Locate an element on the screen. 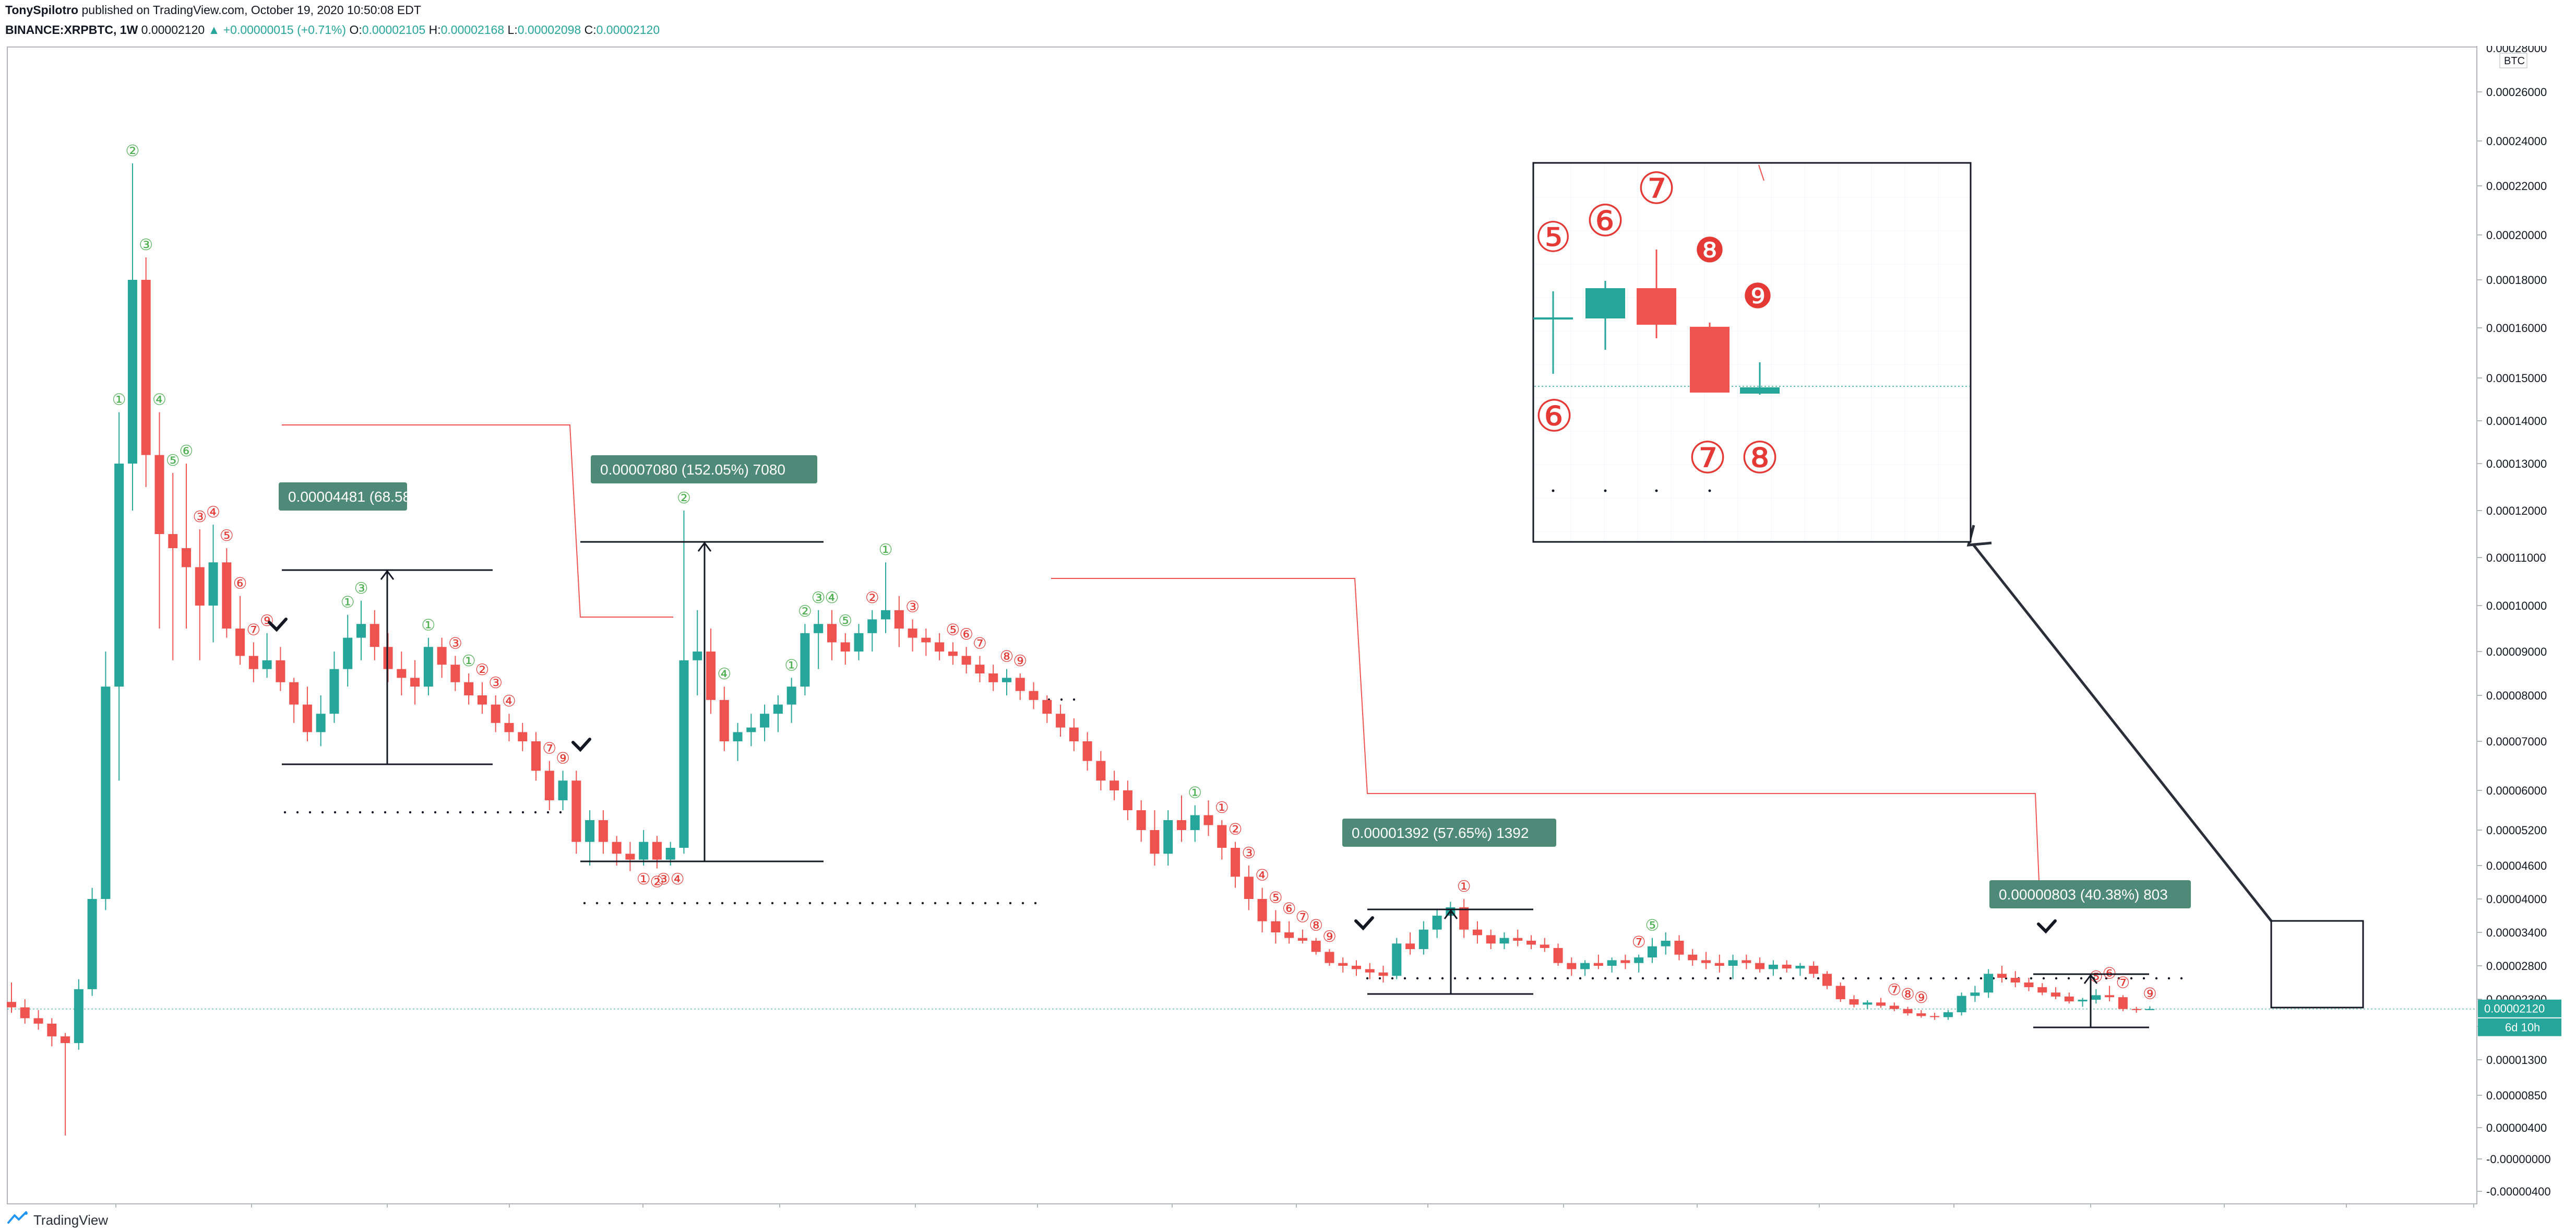 The height and width of the screenshot is (1231, 2576). inset-candle-body is located at coordinates (1553, 318).